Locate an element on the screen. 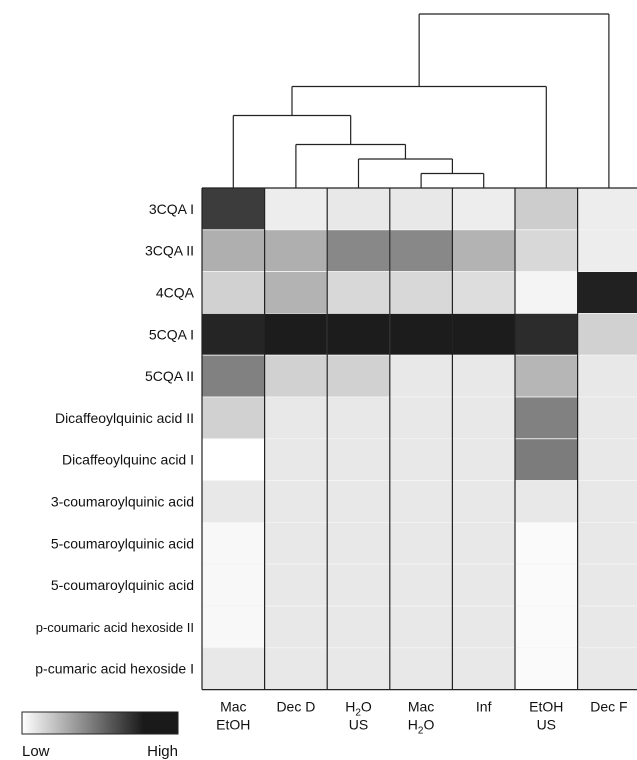 This screenshot has width=637, height=760. column-label: Dec F is located at coordinates (608, 707).